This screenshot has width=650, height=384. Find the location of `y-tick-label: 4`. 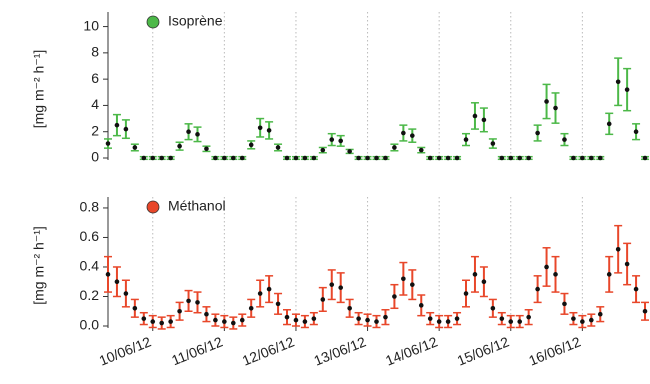

y-tick-label: 4 is located at coordinates (95, 104).